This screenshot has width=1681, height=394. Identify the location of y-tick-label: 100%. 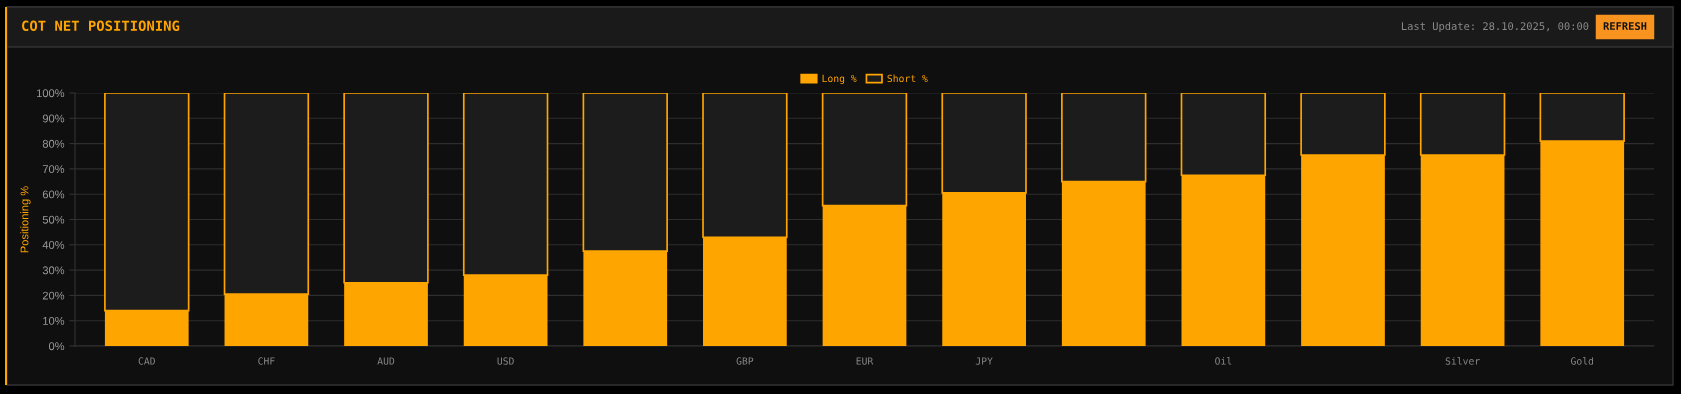
(51, 93).